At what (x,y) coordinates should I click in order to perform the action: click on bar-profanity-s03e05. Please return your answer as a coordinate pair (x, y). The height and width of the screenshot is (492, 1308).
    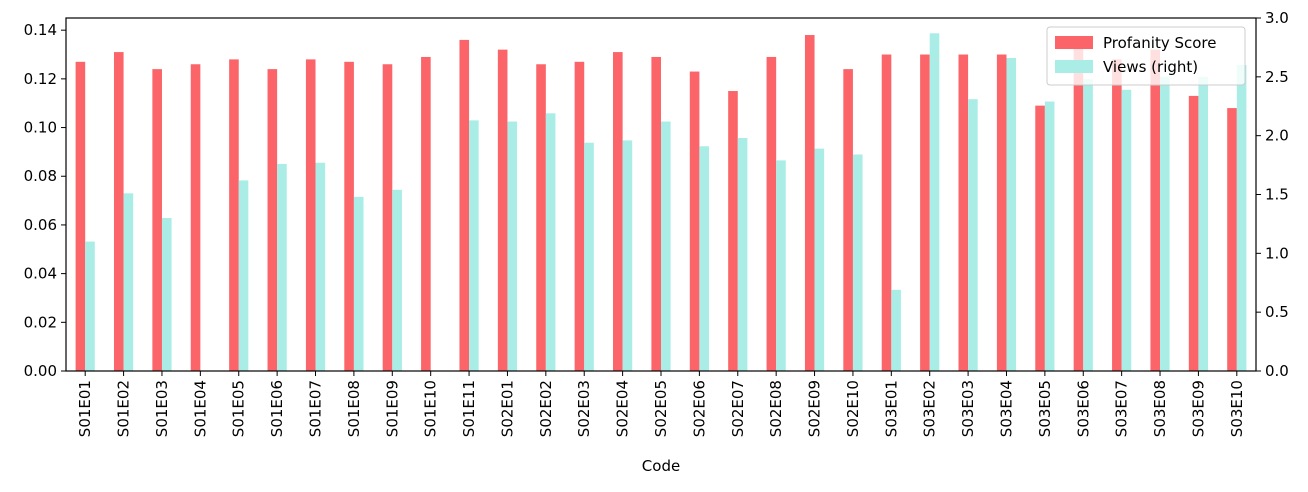
    Looking at the image, I should click on (1040, 238).